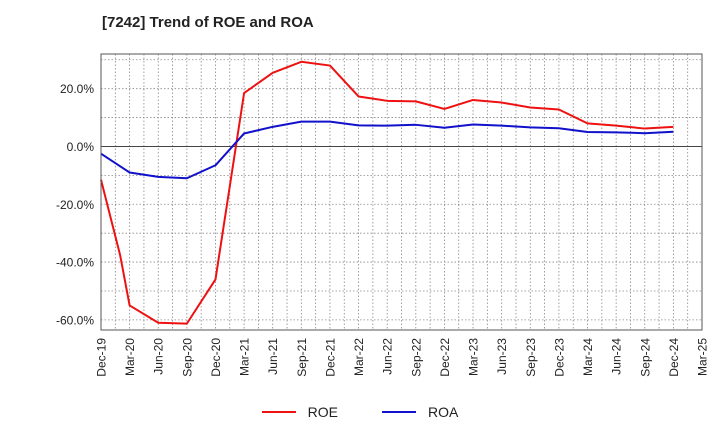 This screenshot has height=440, width=720. What do you see at coordinates (77, 89) in the screenshot?
I see `y-tick-label: 20.0%` at bounding box center [77, 89].